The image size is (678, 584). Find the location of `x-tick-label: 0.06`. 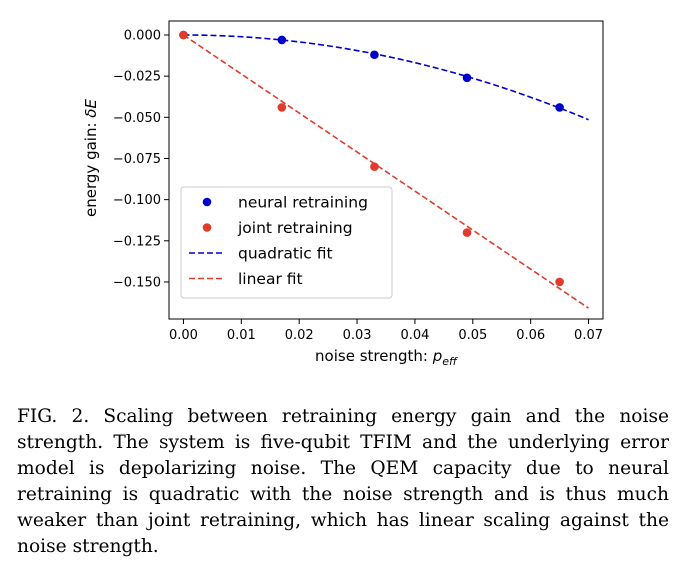

x-tick-label: 0.06 is located at coordinates (530, 335).